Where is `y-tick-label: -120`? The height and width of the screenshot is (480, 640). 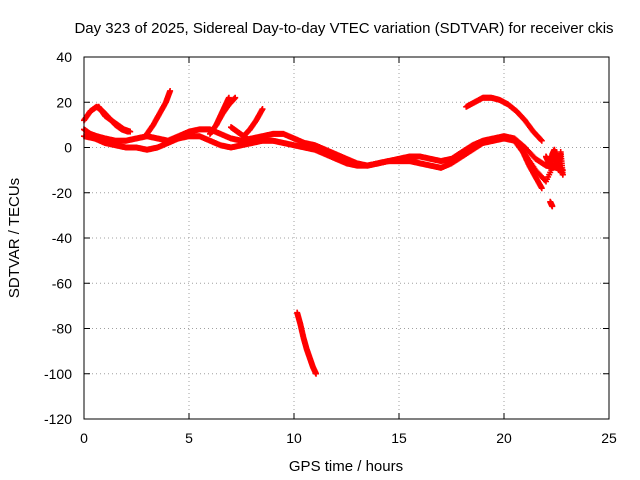
y-tick-label: -120 is located at coordinates (58, 419).